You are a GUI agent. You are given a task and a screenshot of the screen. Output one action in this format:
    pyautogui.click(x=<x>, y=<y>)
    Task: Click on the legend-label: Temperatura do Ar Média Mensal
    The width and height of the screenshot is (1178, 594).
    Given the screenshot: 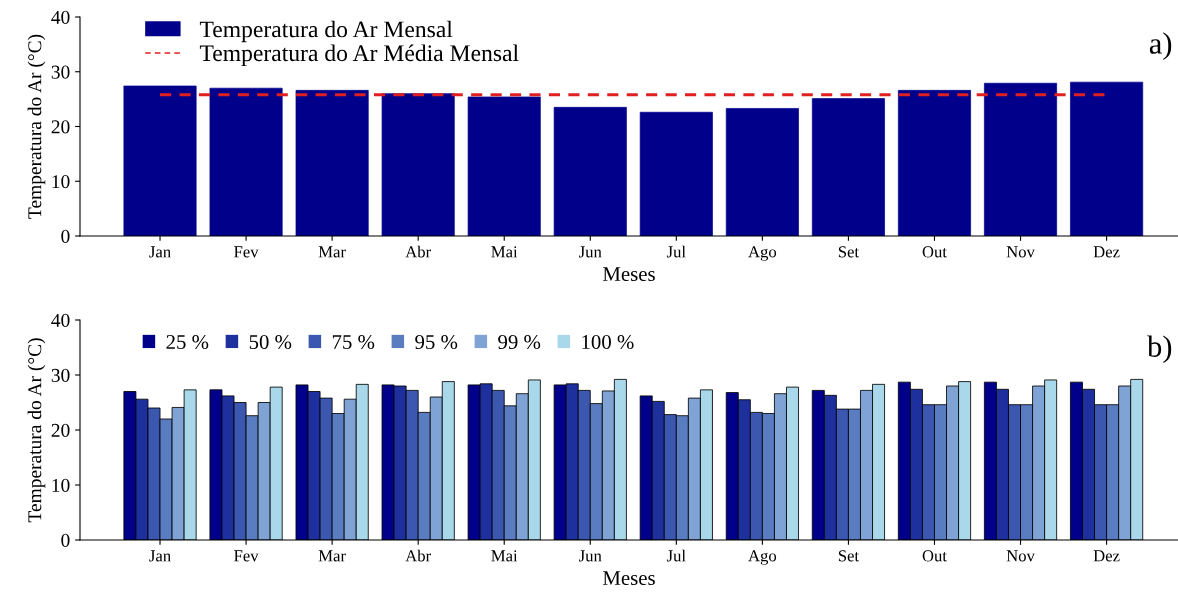 What is the action you would take?
    pyautogui.click(x=359, y=55)
    